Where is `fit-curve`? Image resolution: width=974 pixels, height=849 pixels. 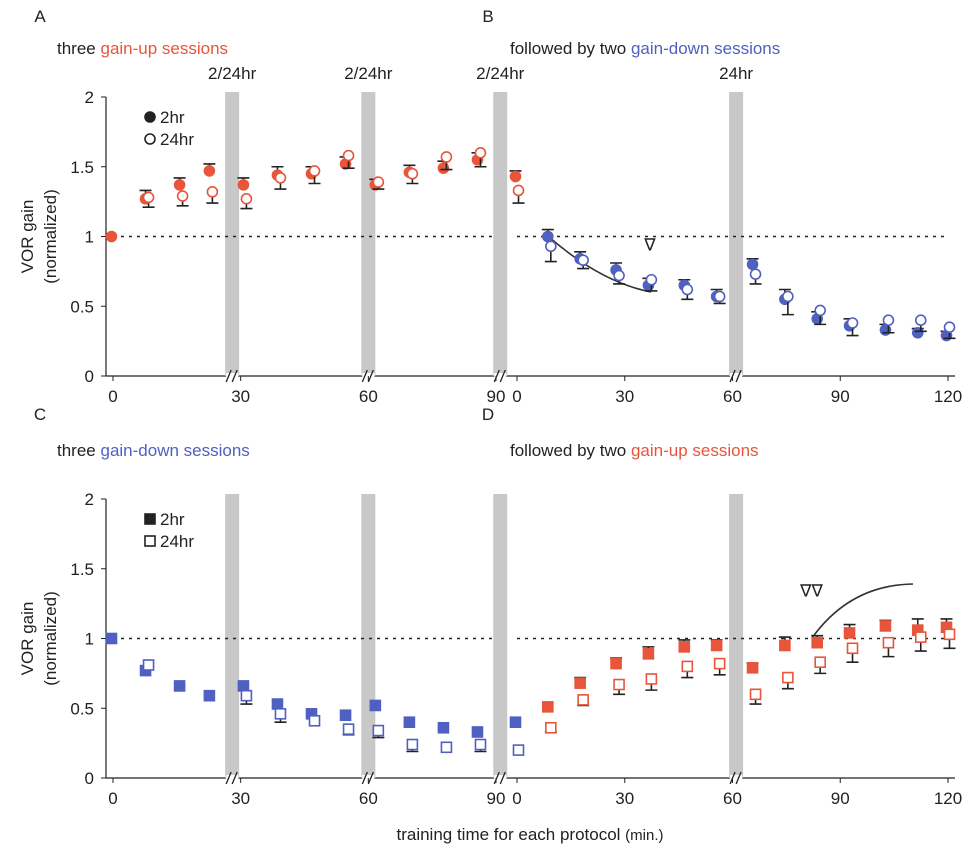
fit-curve is located at coordinates (599, 264).